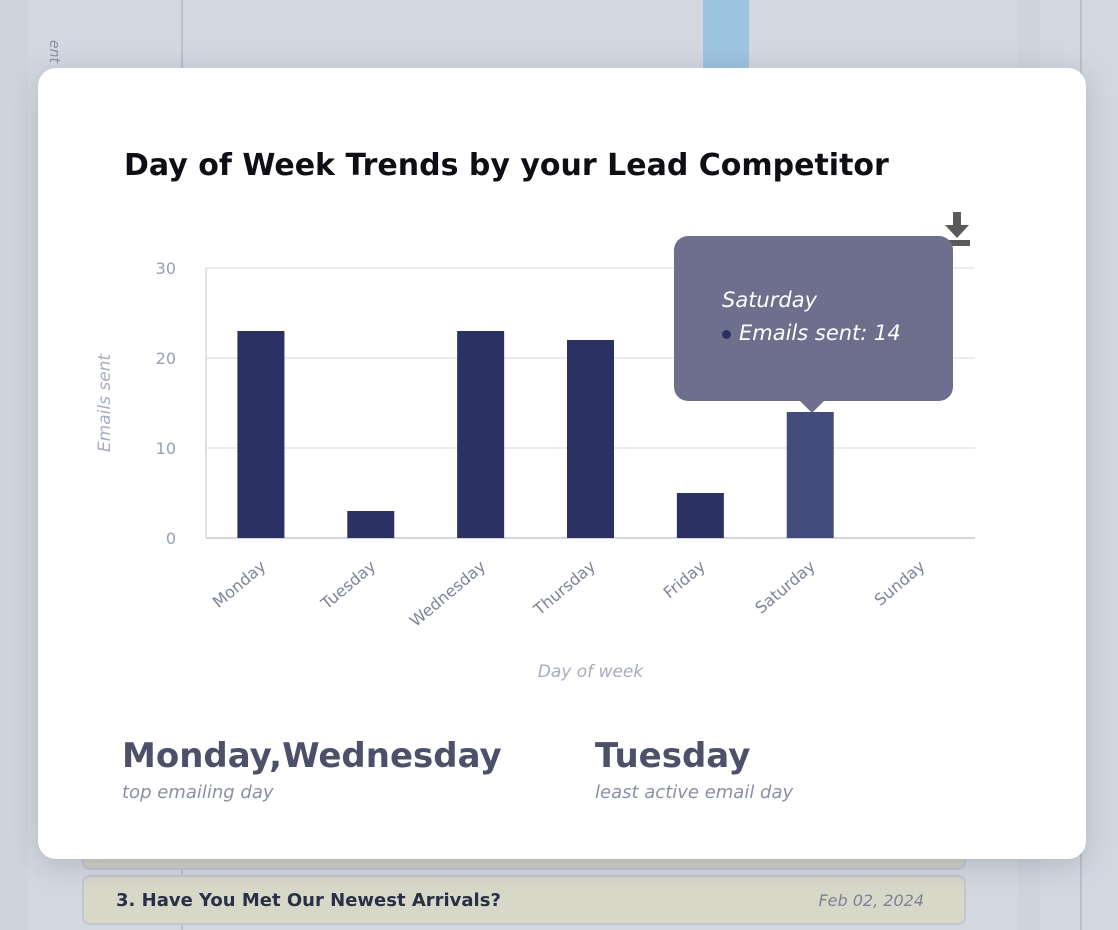 This screenshot has height=930, width=1118. I want to click on stat-top-day-label: top emailing day, so click(198, 792).